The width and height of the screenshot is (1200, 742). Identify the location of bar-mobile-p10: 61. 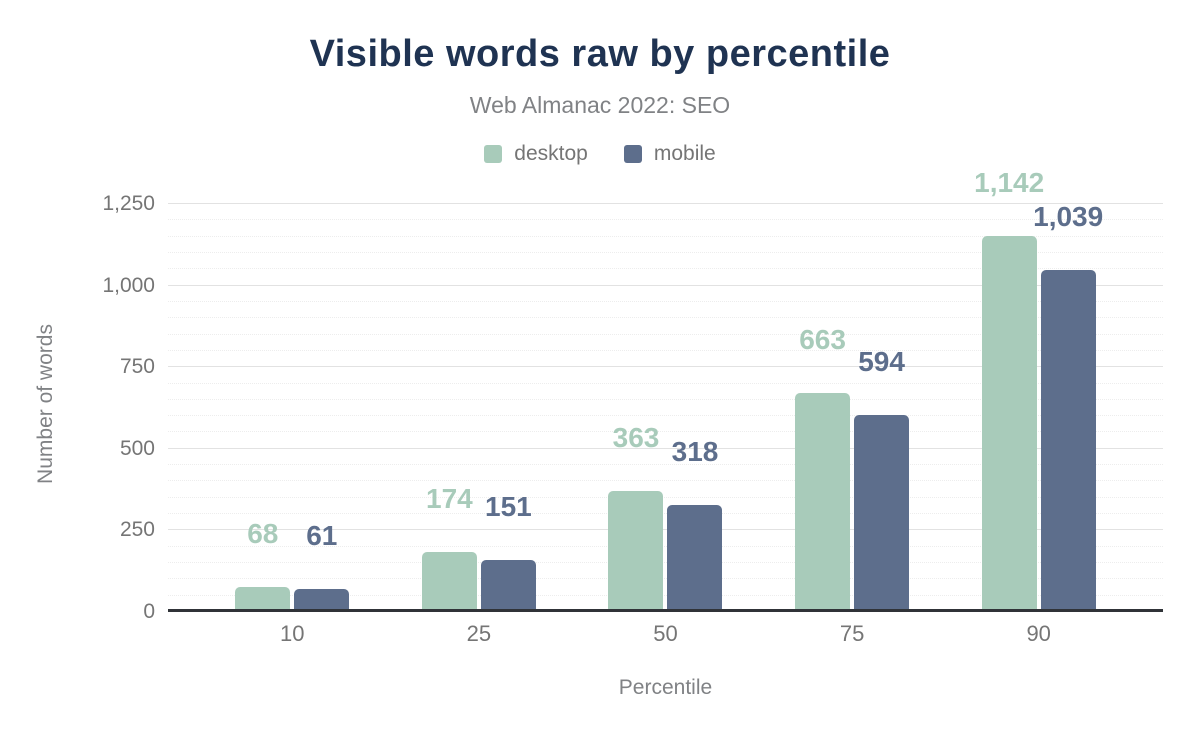
(322, 565).